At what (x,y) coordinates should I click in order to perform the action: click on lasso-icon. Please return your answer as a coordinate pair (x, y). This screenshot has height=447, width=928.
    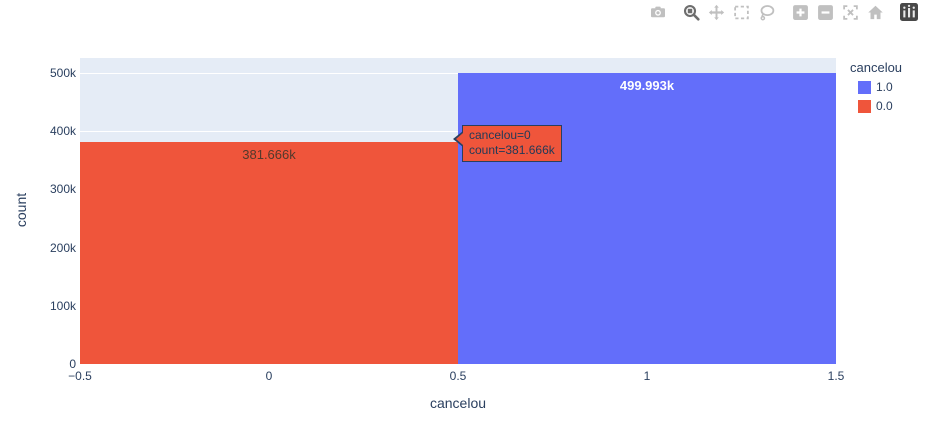
    Looking at the image, I should click on (767, 12).